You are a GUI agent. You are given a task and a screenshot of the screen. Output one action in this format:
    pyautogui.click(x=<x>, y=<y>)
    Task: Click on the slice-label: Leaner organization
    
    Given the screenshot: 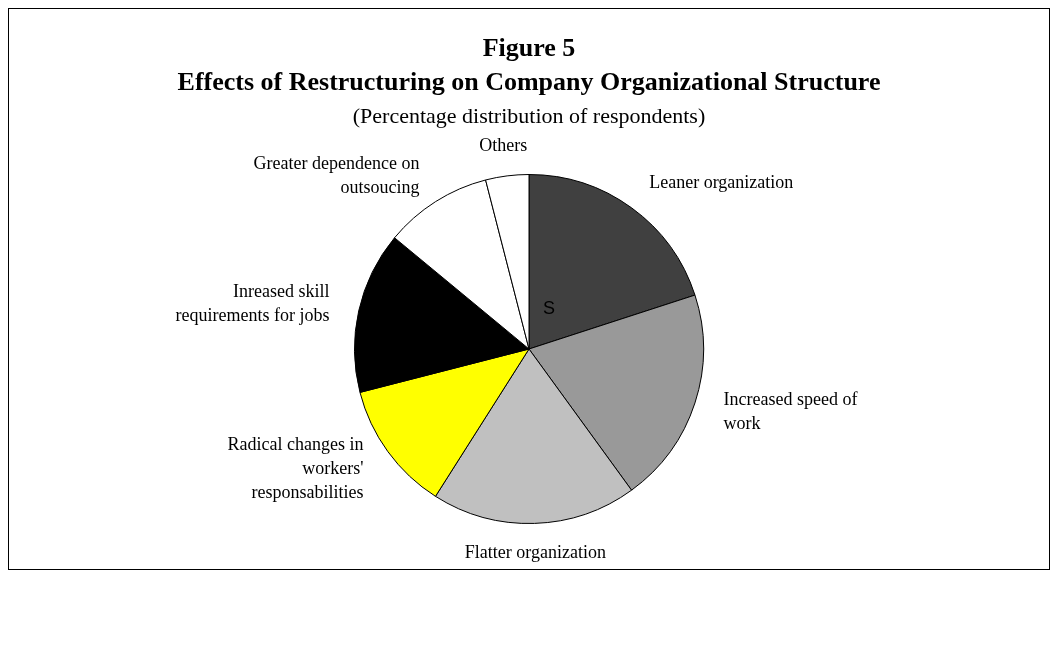 What is the action you would take?
    pyautogui.click(x=721, y=182)
    